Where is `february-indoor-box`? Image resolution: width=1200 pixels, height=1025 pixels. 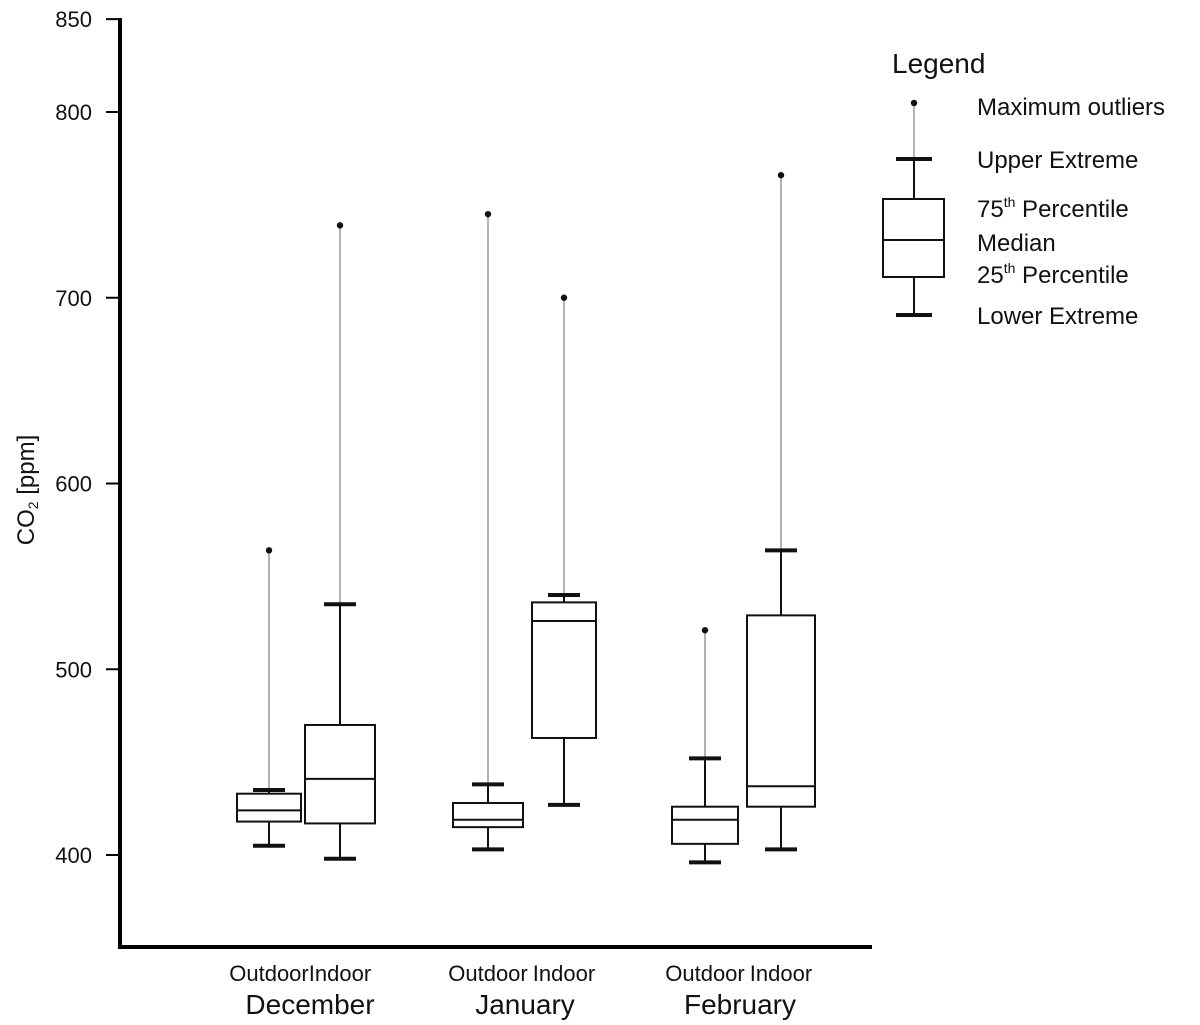
february-indoor-box is located at coordinates (781, 711).